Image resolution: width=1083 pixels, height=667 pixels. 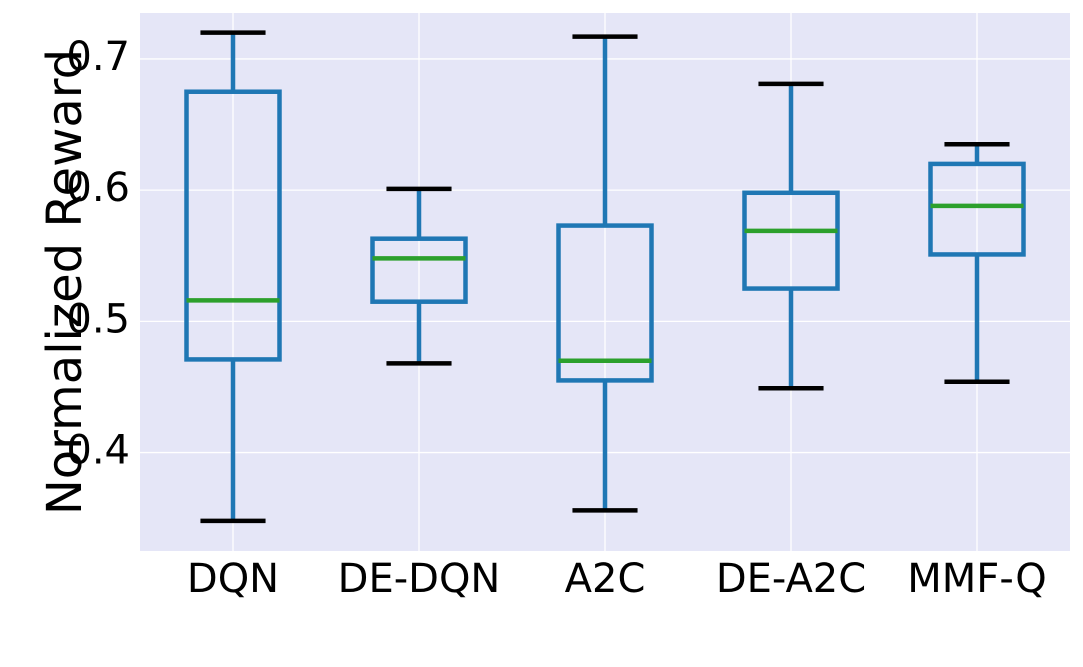 What do you see at coordinates (977, 262) in the screenshot?
I see `box-group-mmf-q` at bounding box center [977, 262].